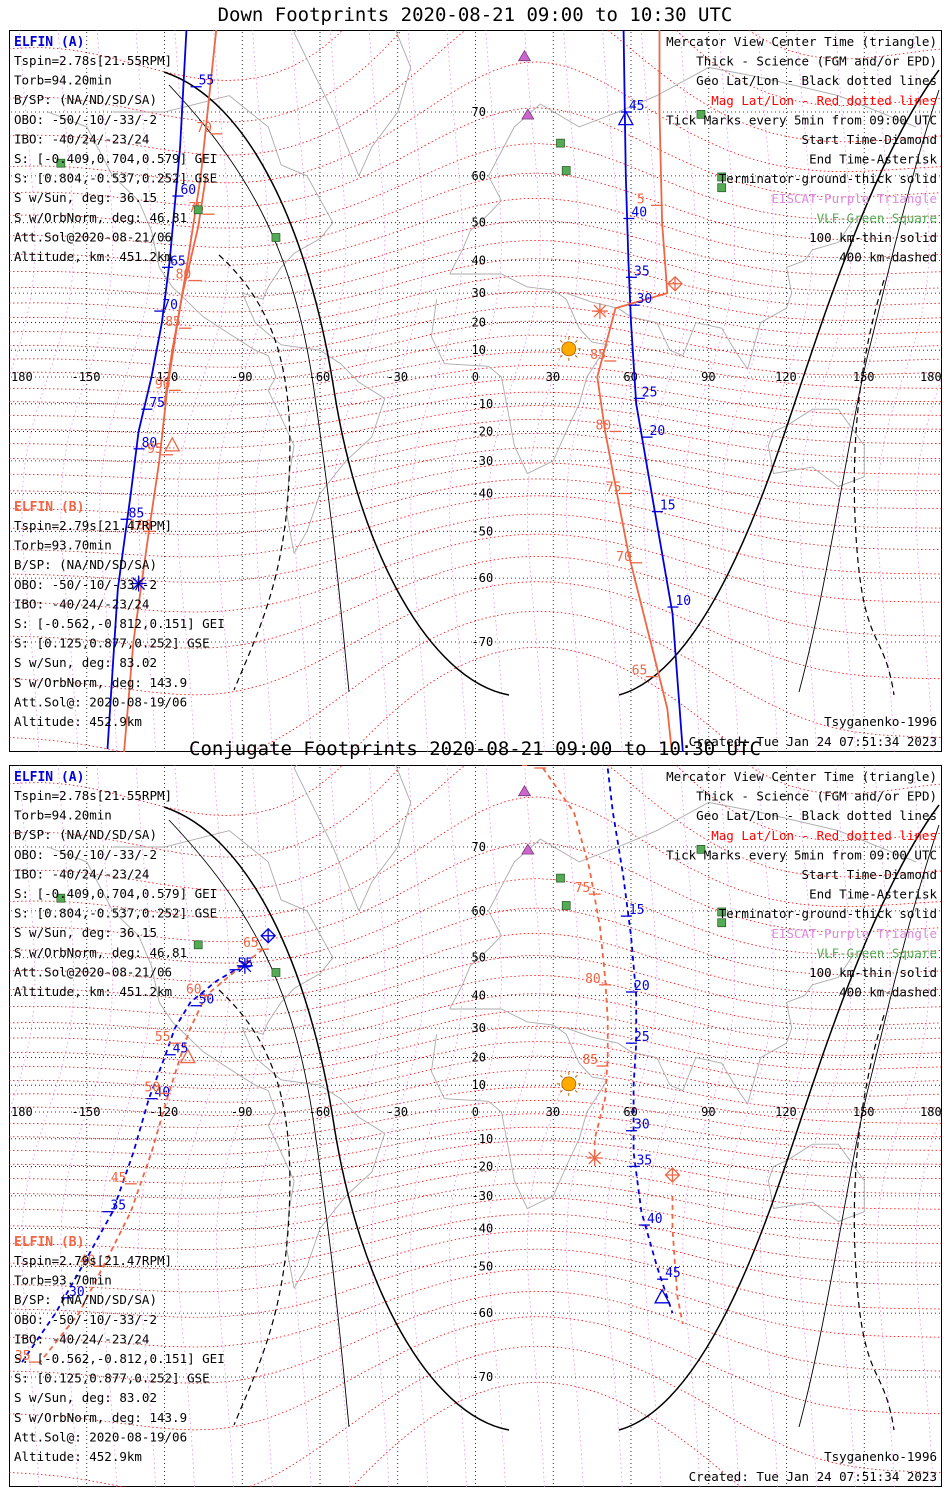 This screenshot has height=1500, width=950. Describe the element at coordinates (483, 1313) in the screenshot. I see `lat-tick-label: -60` at that location.